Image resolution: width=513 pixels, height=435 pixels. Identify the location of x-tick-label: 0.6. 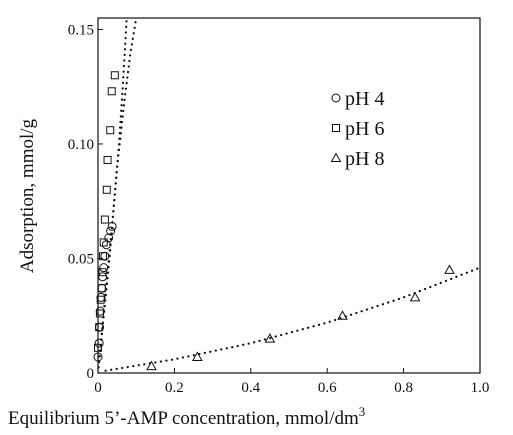
(327, 388).